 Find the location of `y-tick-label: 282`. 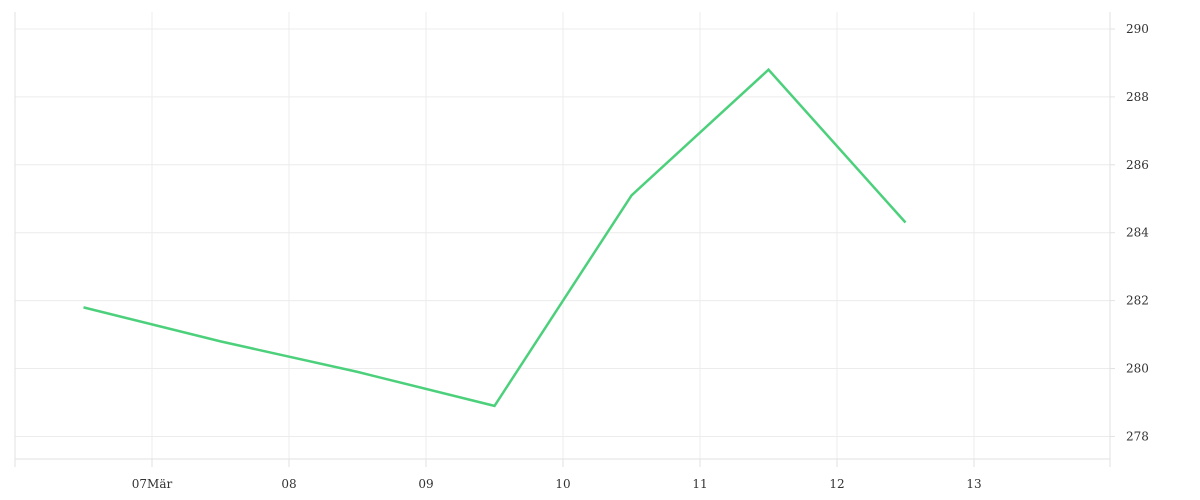

y-tick-label: 282 is located at coordinates (1137, 301).